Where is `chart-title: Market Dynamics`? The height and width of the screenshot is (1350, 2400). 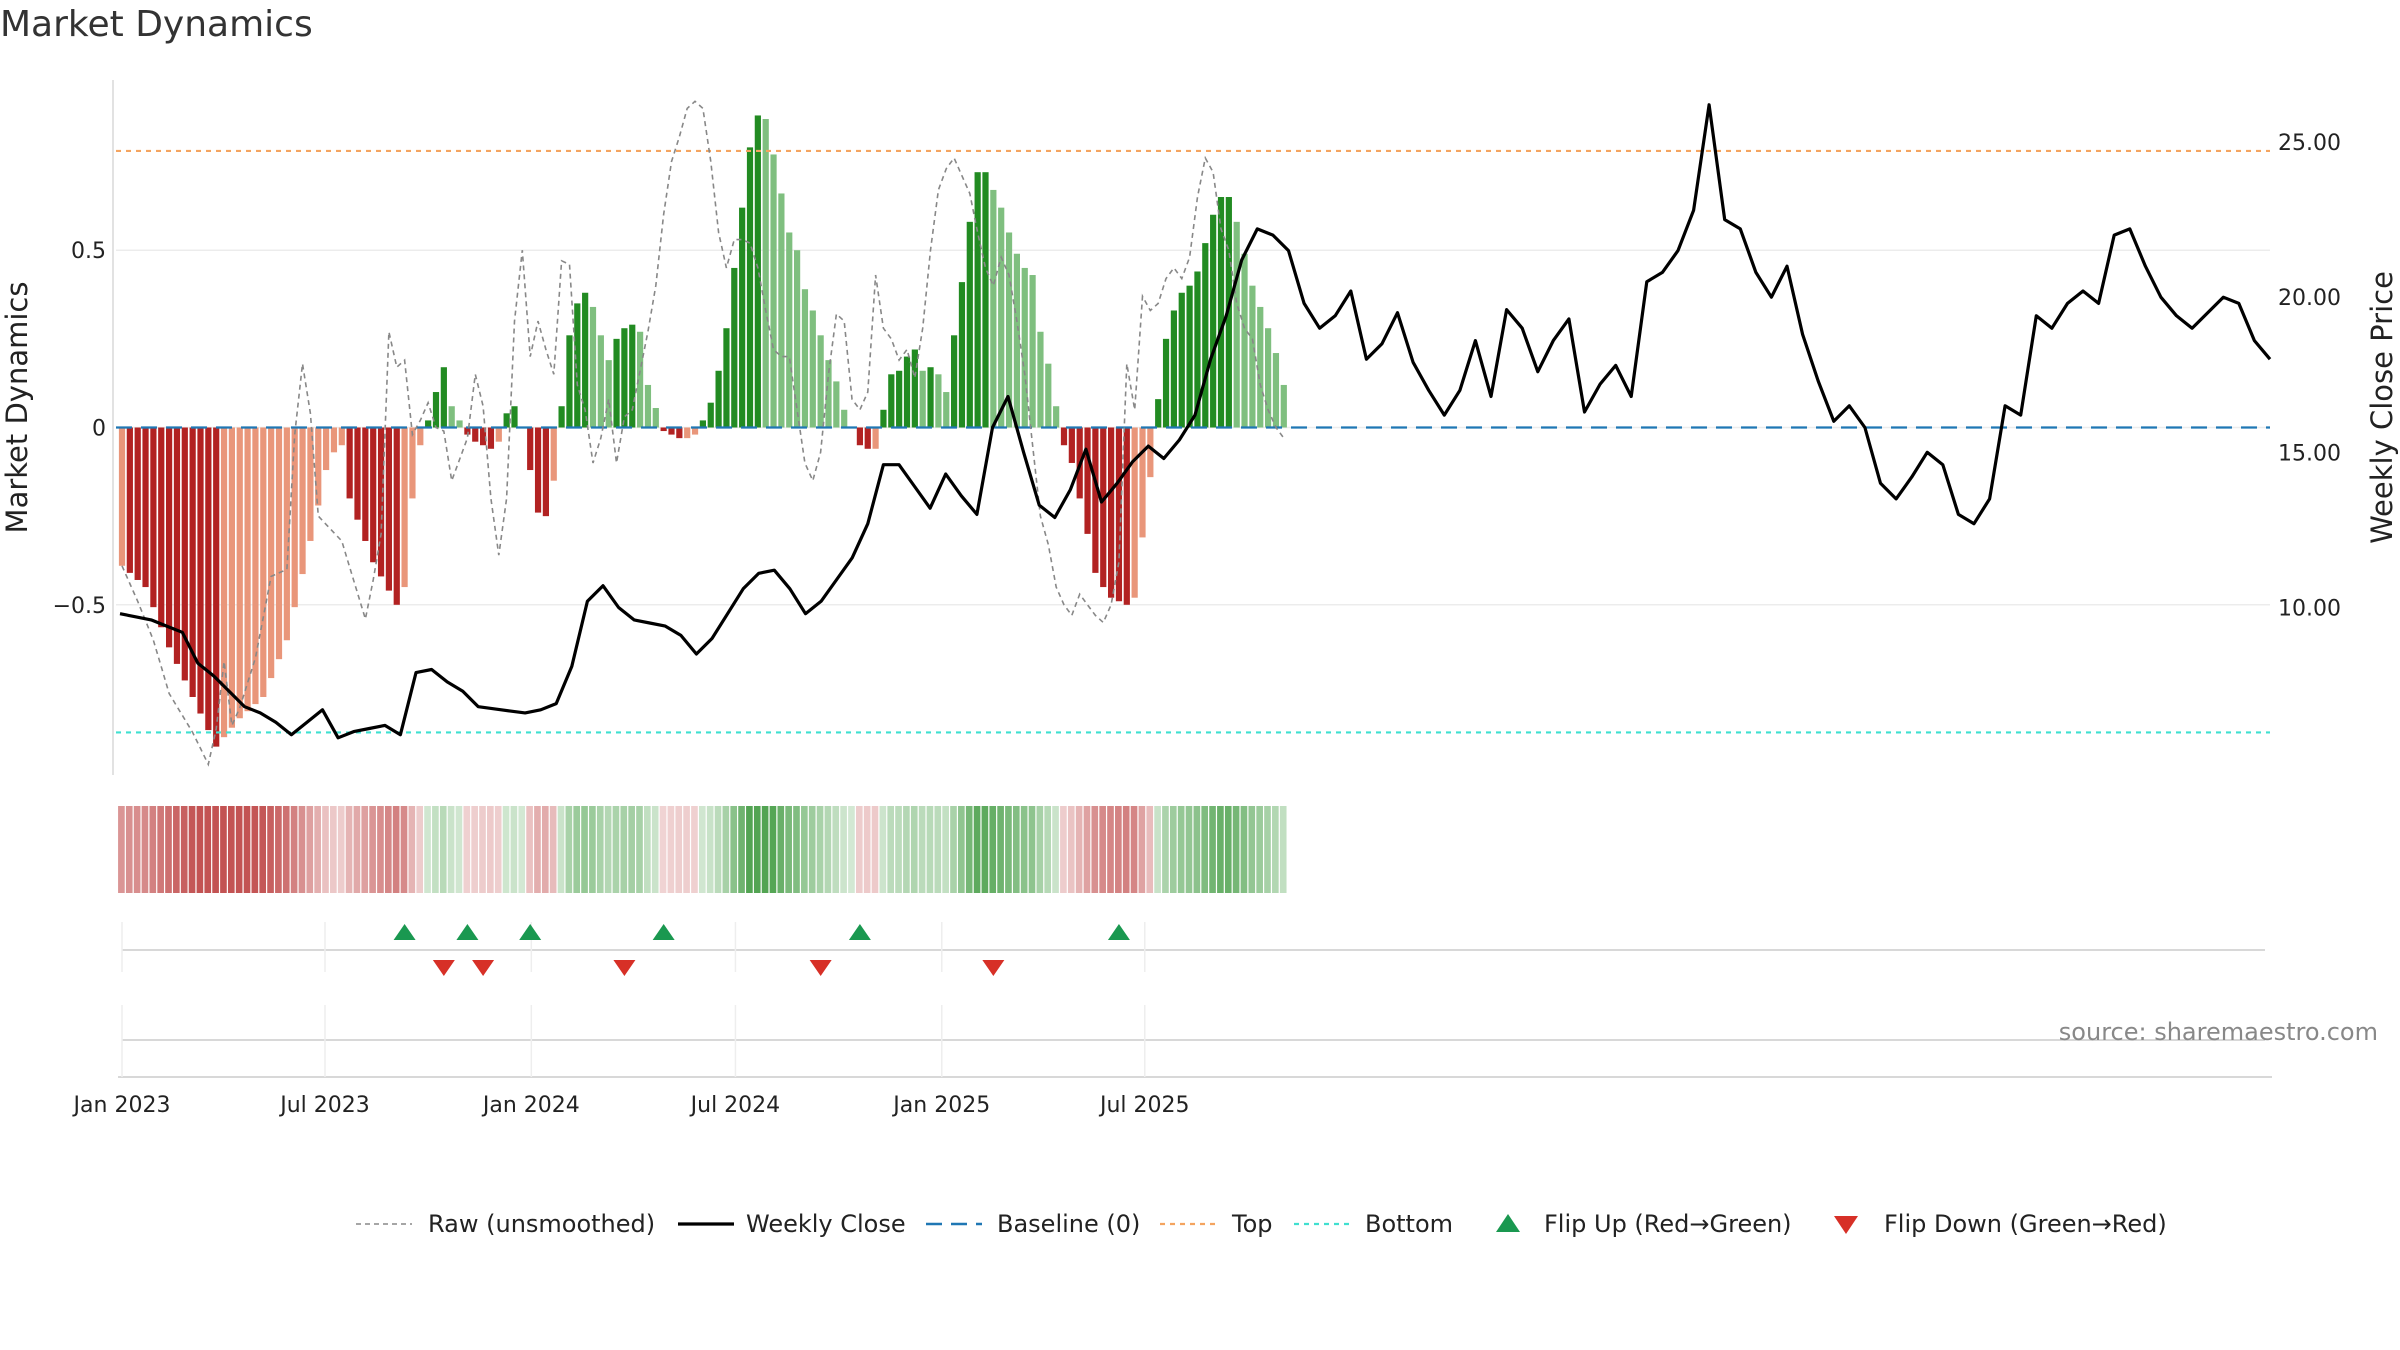 chart-title: Market Dynamics is located at coordinates (156, 24).